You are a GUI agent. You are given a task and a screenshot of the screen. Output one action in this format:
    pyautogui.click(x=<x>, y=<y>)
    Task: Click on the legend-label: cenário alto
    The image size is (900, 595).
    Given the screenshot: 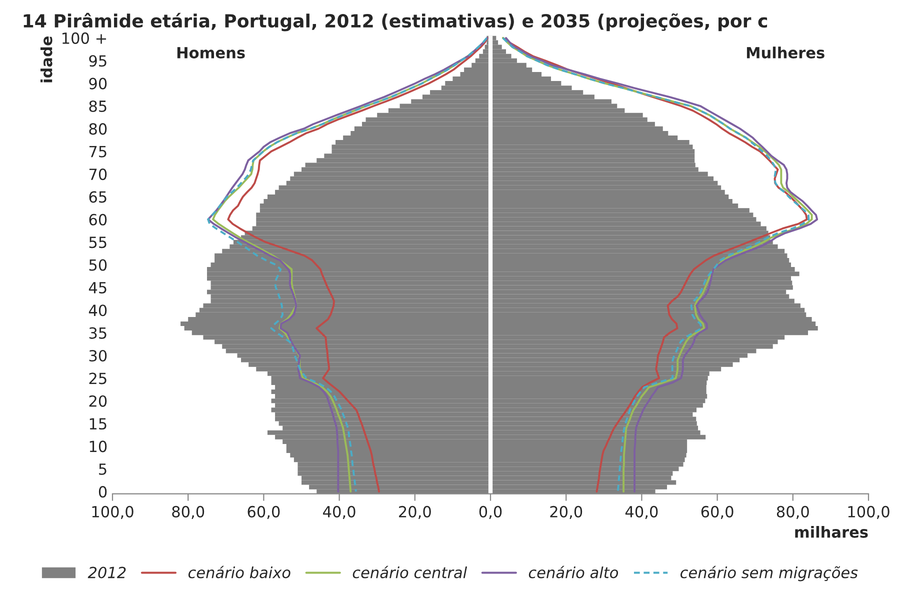 What is the action you would take?
    pyautogui.click(x=573, y=572)
    